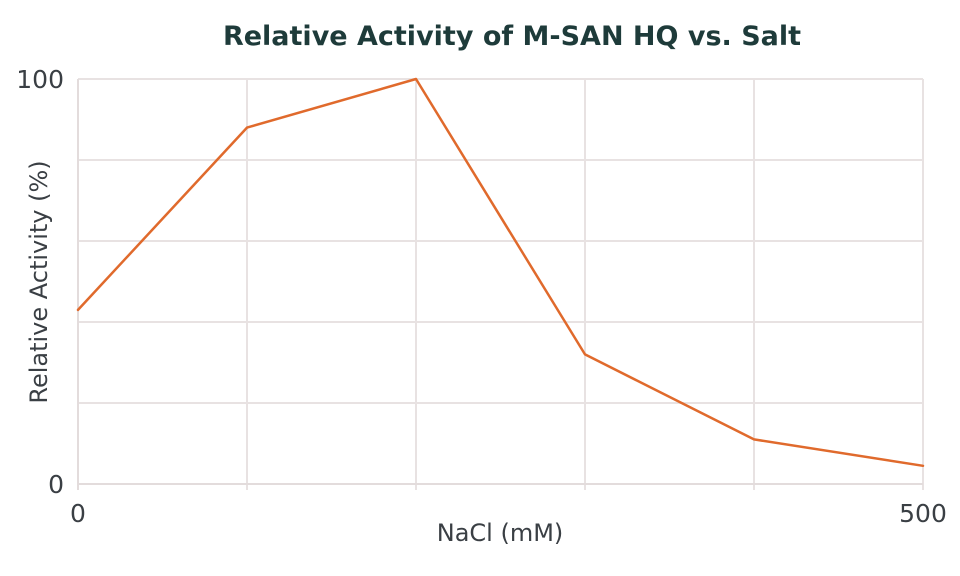 This screenshot has width=960, height=576. What do you see at coordinates (39, 281) in the screenshot?
I see `y-axis-label: Relative Activity (%)` at bounding box center [39, 281].